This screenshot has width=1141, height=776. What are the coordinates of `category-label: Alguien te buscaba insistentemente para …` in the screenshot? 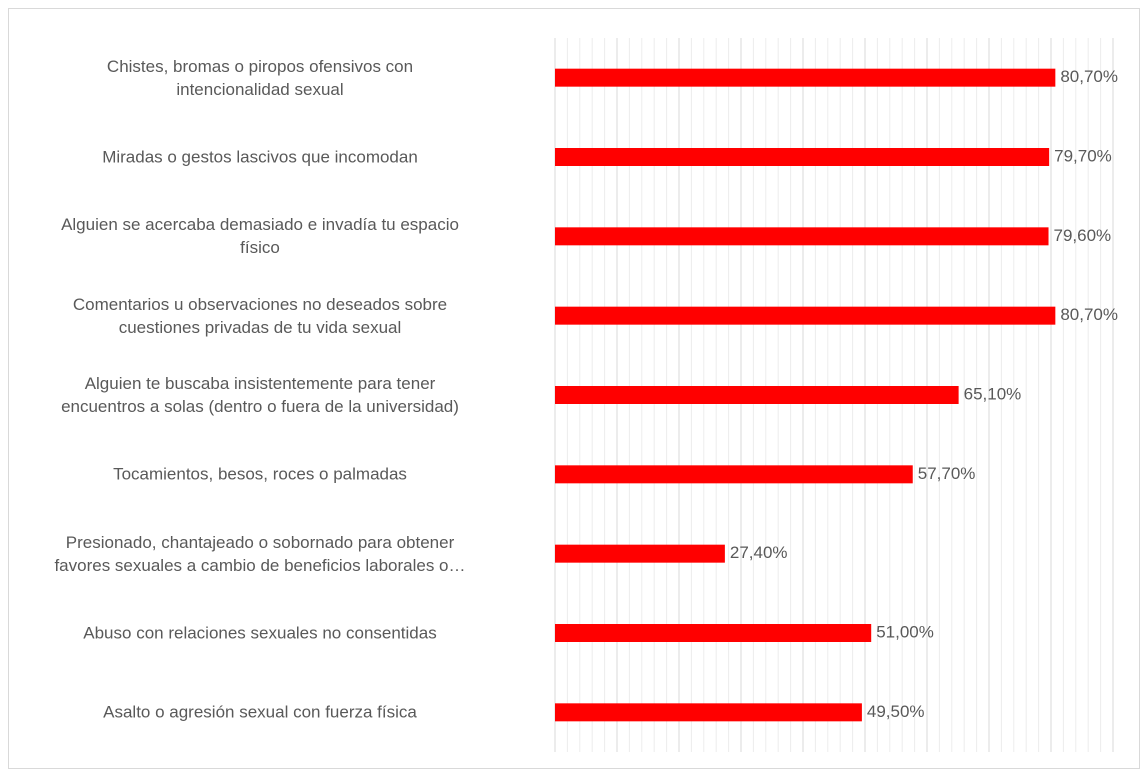 It's located at (260, 395).